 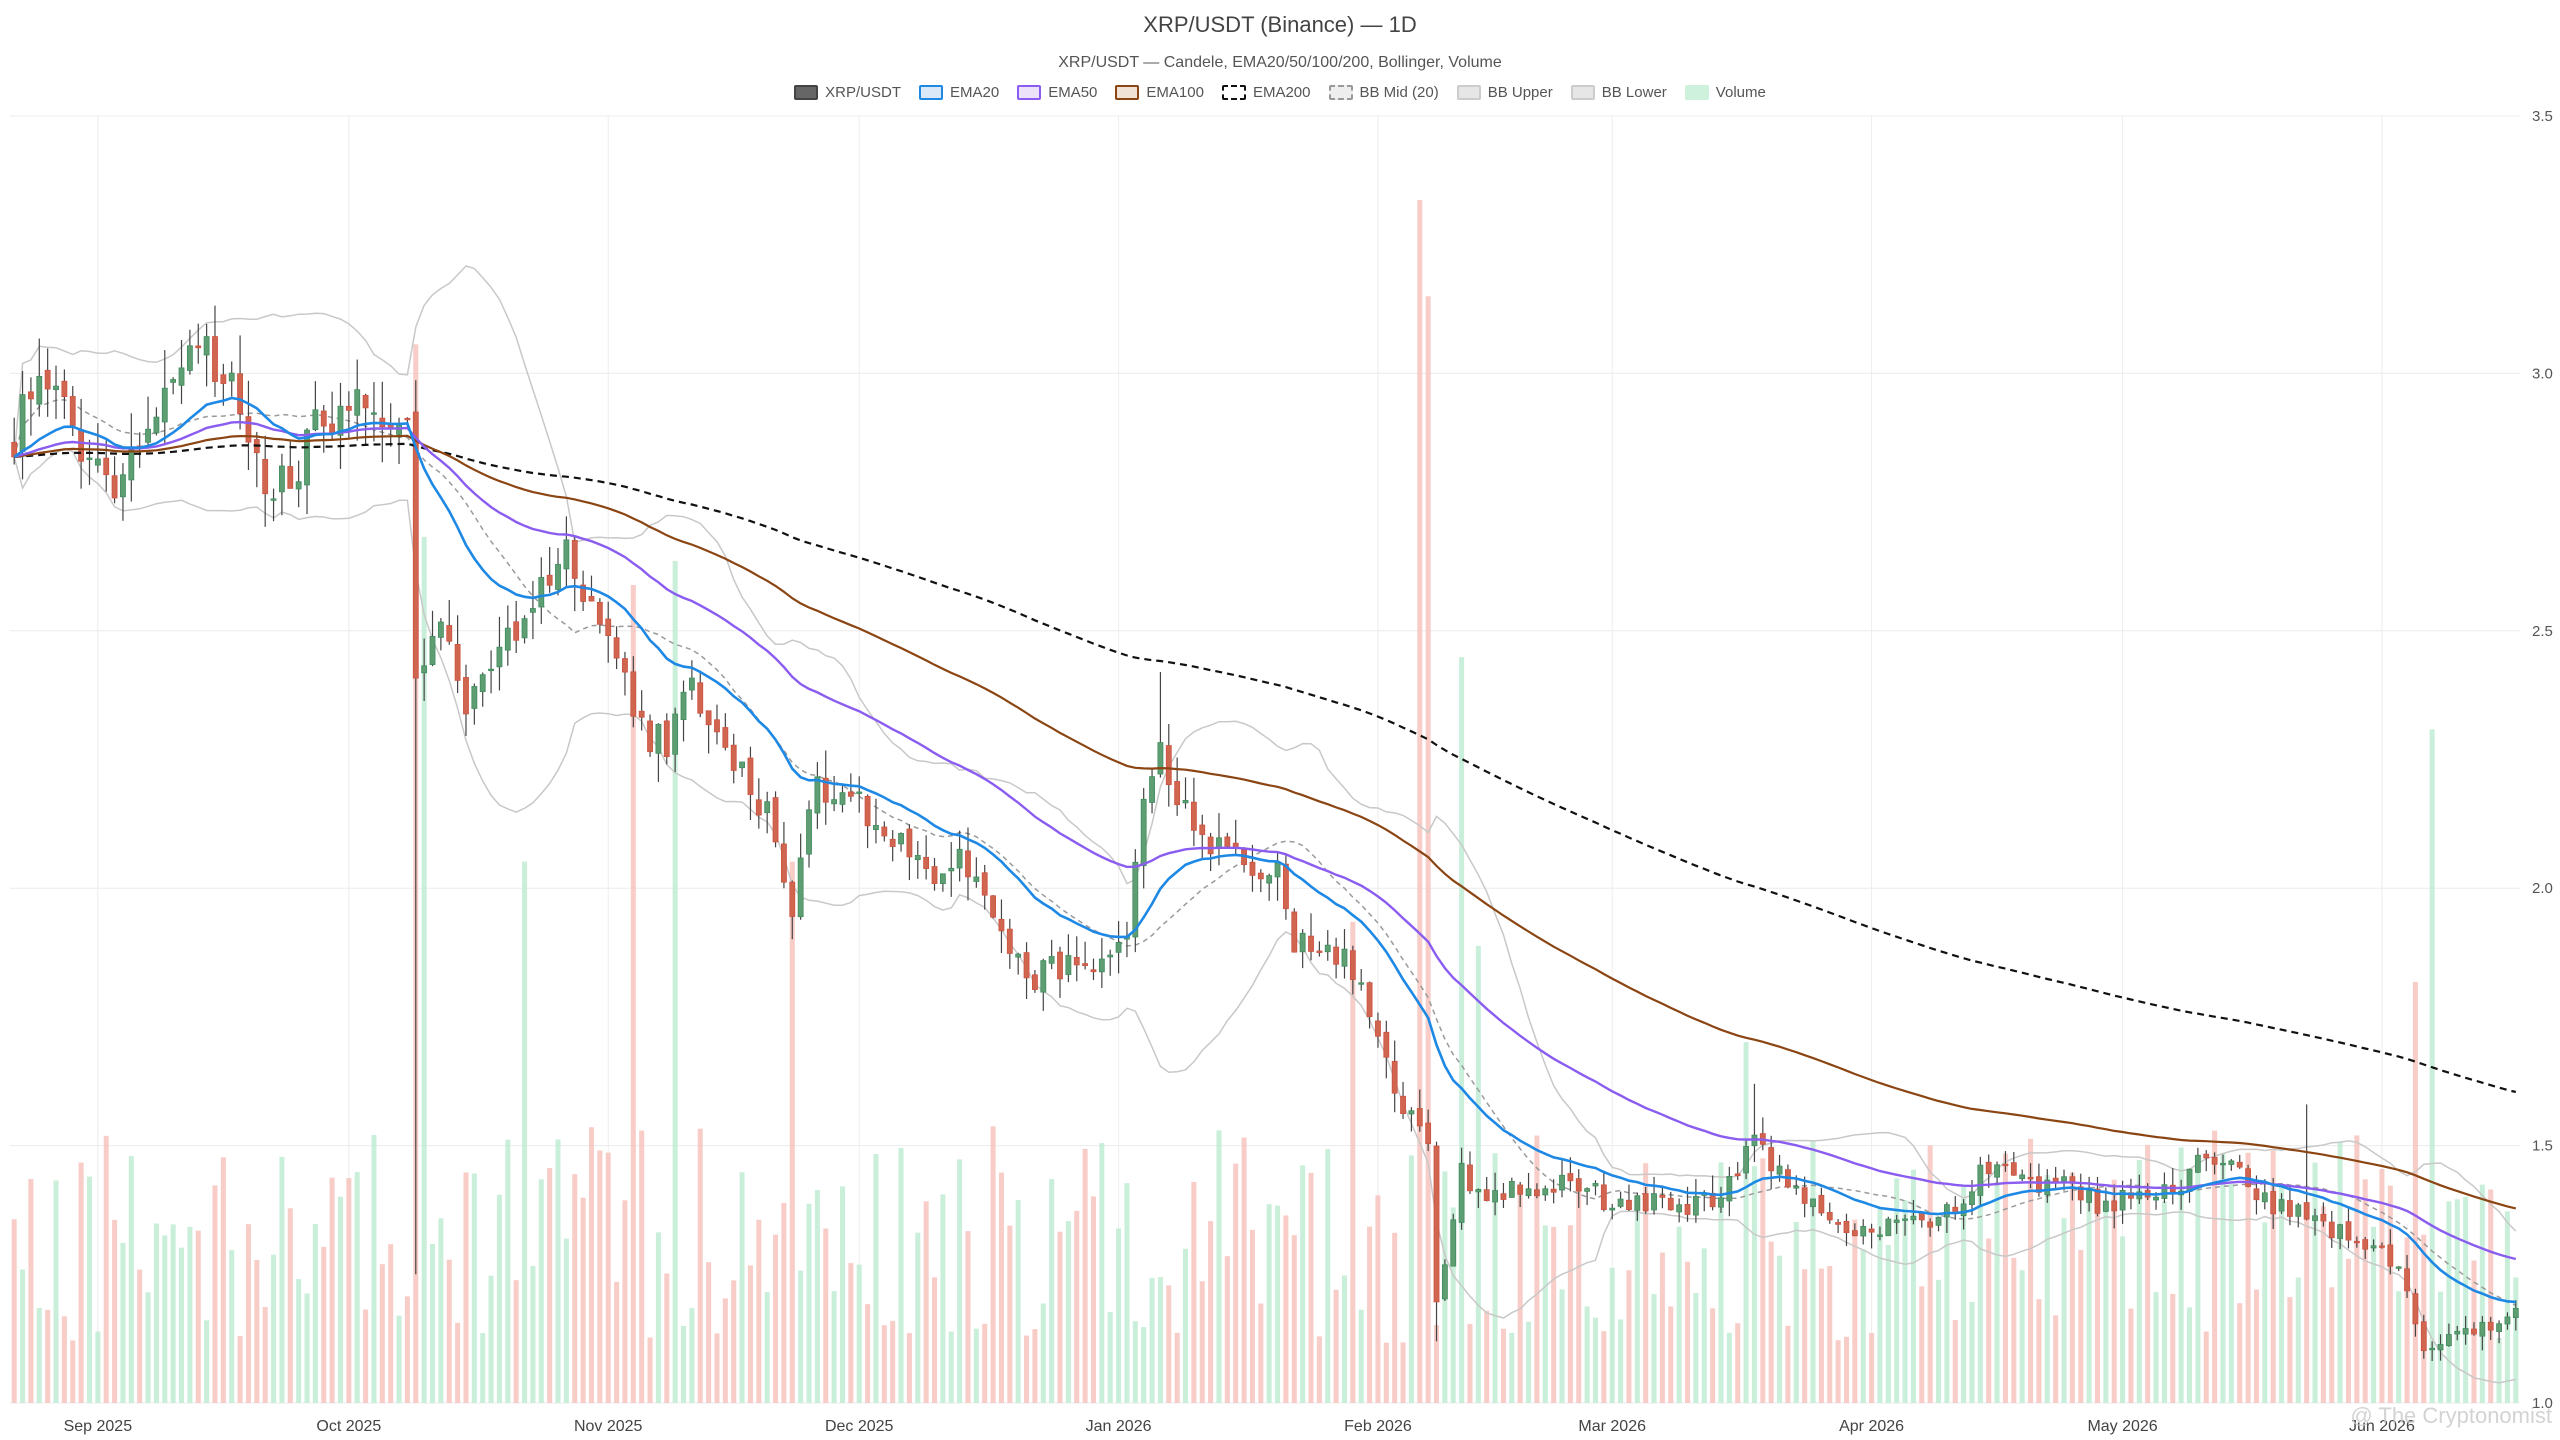 What do you see at coordinates (1119, 1426) in the screenshot?
I see `x-tick-label: Jan 2026` at bounding box center [1119, 1426].